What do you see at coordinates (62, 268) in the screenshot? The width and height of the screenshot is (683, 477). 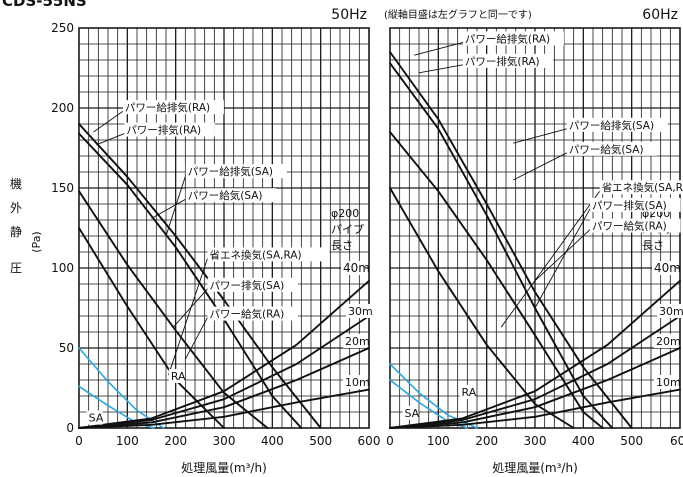 I see `y-tick-label: 100` at bounding box center [62, 268].